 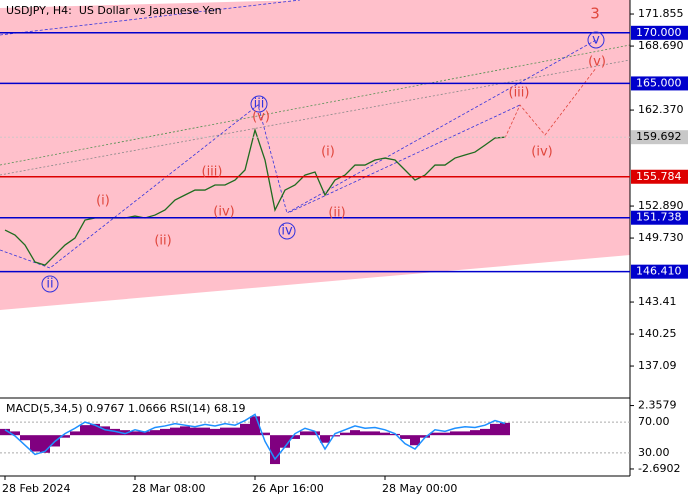 I want to click on x-tick-label: 28 May 00:00, so click(x=419, y=488).